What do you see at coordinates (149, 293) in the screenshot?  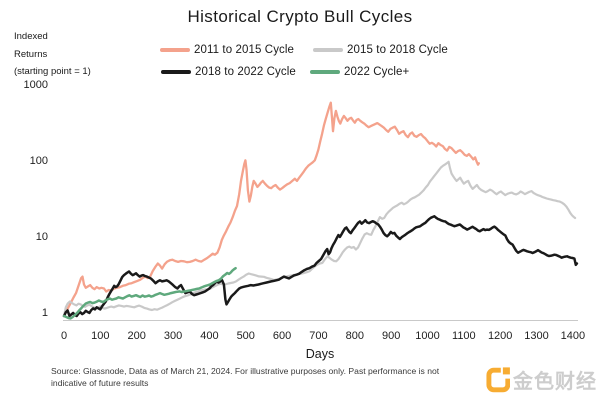 I see `series-line-2022-cycle-` at bounding box center [149, 293].